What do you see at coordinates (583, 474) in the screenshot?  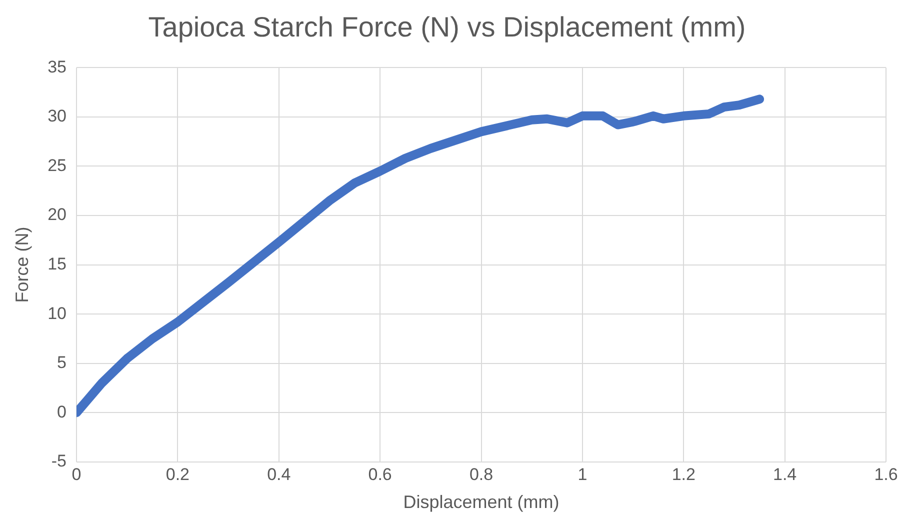 I see `x-tick-label: 1` at bounding box center [583, 474].